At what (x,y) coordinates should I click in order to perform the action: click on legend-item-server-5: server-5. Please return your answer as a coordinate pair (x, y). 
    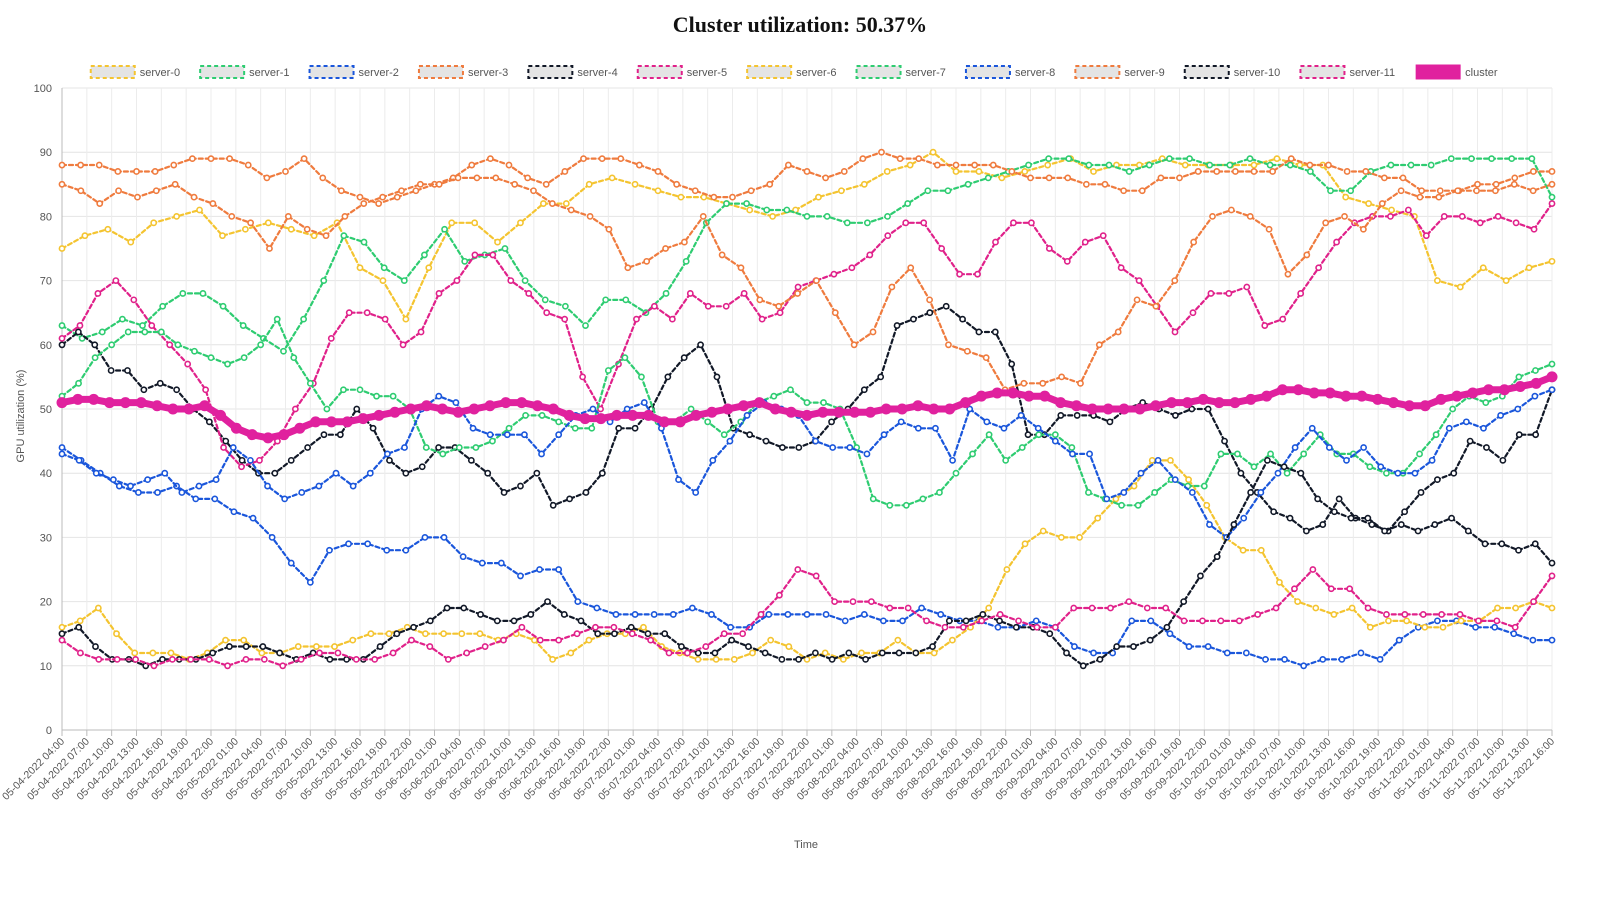
    Looking at the image, I should click on (681, 72).